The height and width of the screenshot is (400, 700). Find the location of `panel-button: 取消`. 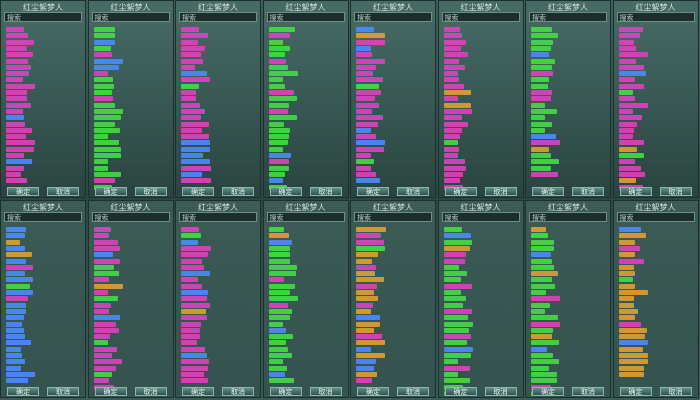

panel-button: 取消 is located at coordinates (413, 391).